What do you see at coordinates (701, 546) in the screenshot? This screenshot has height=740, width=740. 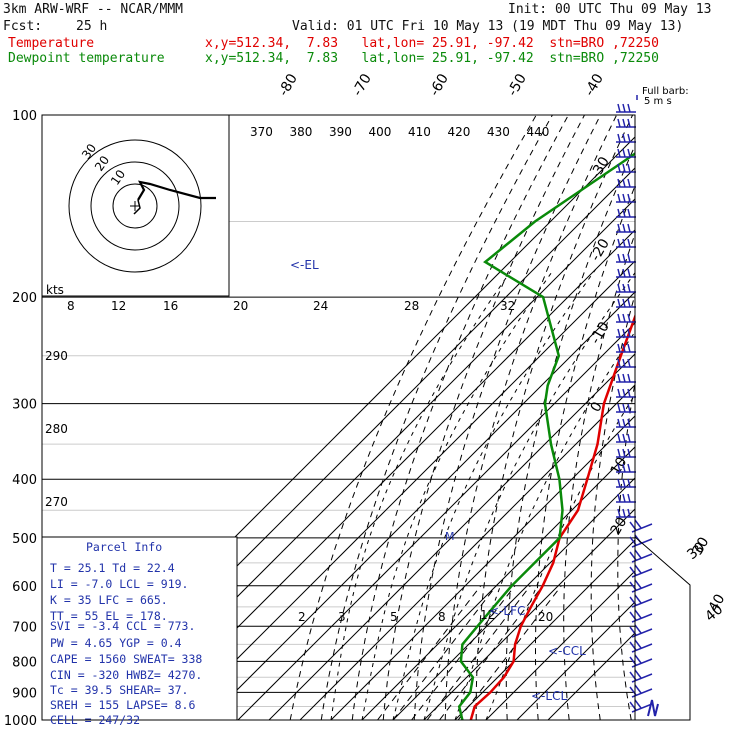 I see `isotherm-label: 30` at bounding box center [701, 546].